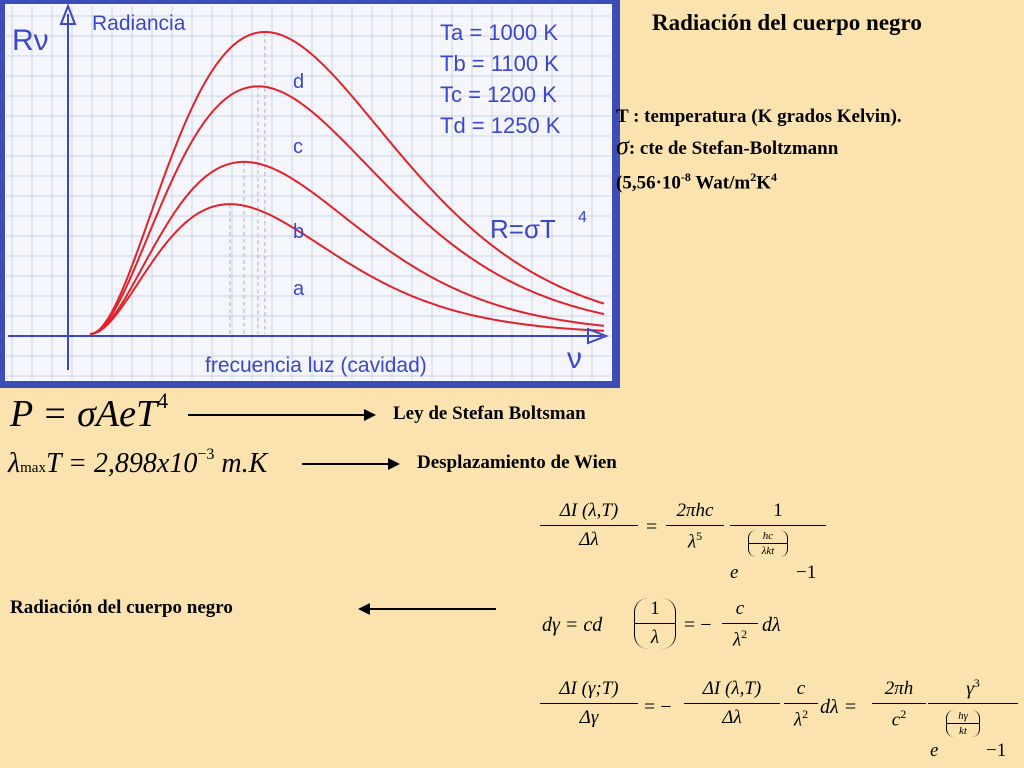  Describe the element at coordinates (652, 527) in the screenshot. I see `planck-equals: =` at that location.